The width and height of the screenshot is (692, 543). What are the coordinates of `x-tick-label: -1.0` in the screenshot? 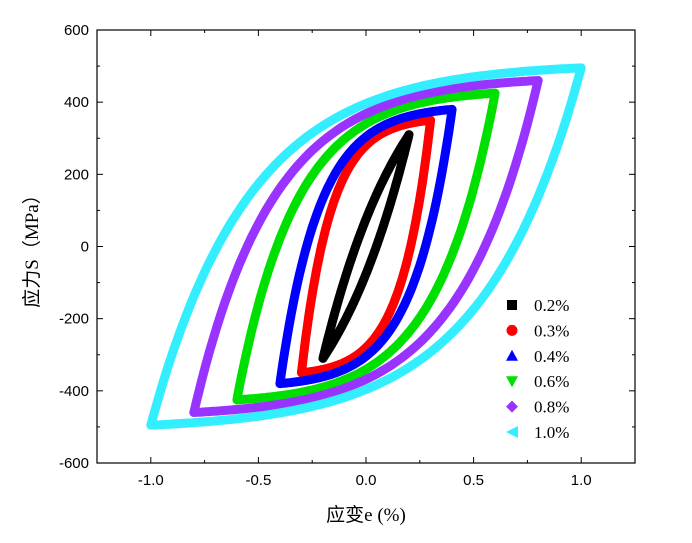 It's located at (151, 480).